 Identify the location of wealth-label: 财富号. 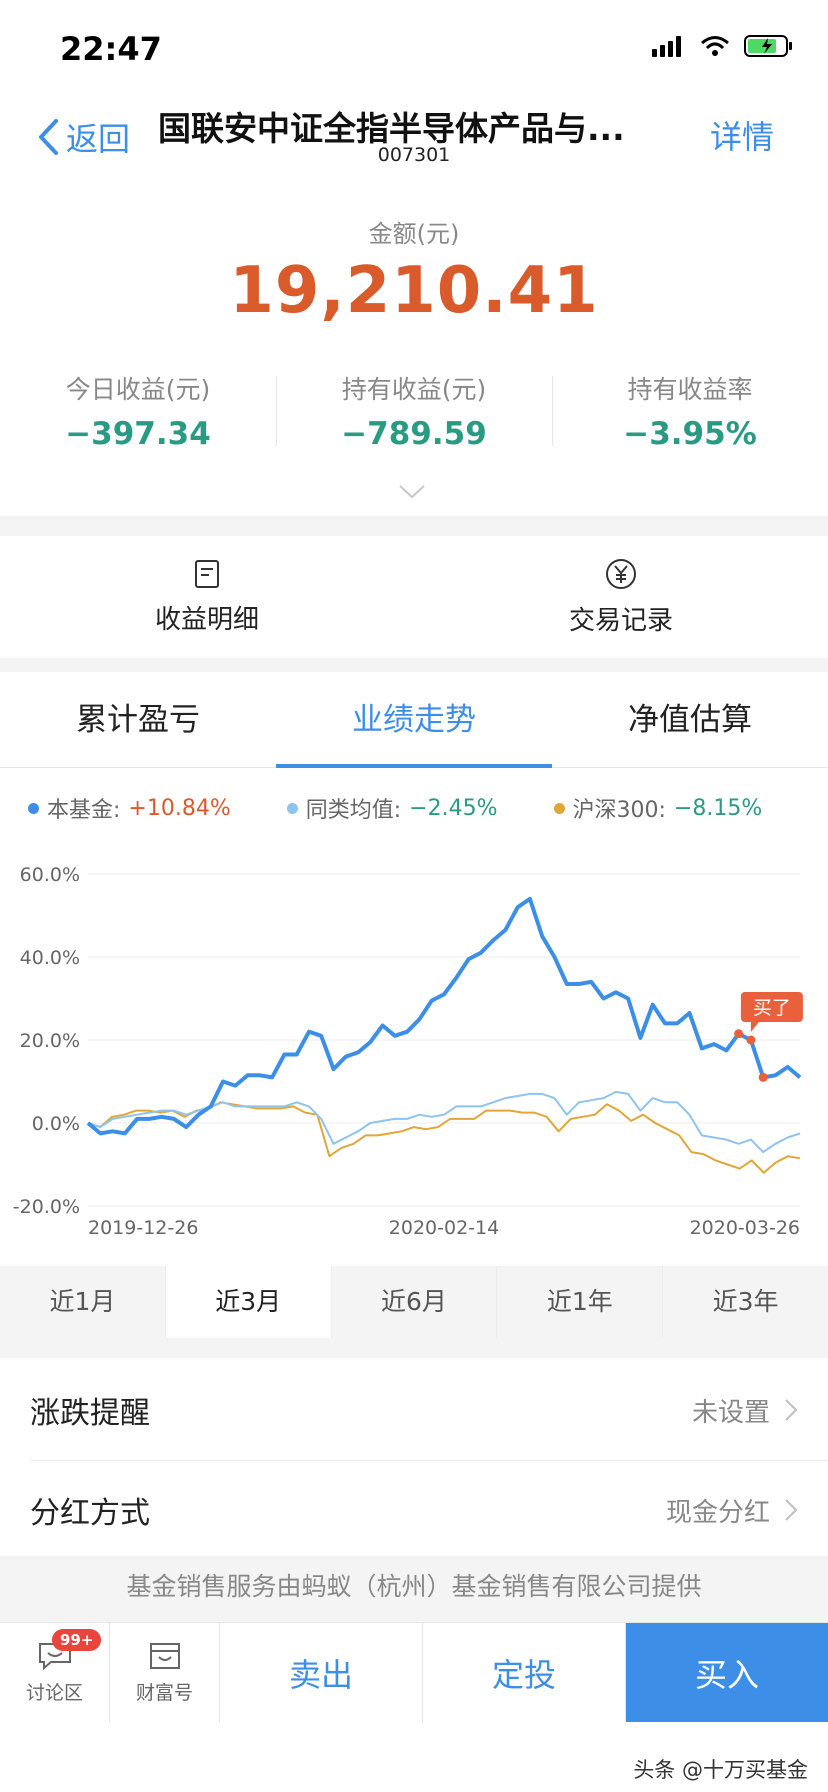
(164, 1693).